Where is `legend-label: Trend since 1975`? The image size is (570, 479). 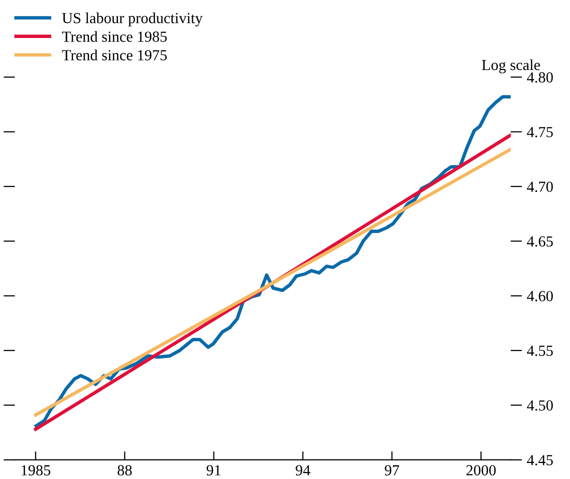 legend-label: Trend since 1975 is located at coordinates (114, 55).